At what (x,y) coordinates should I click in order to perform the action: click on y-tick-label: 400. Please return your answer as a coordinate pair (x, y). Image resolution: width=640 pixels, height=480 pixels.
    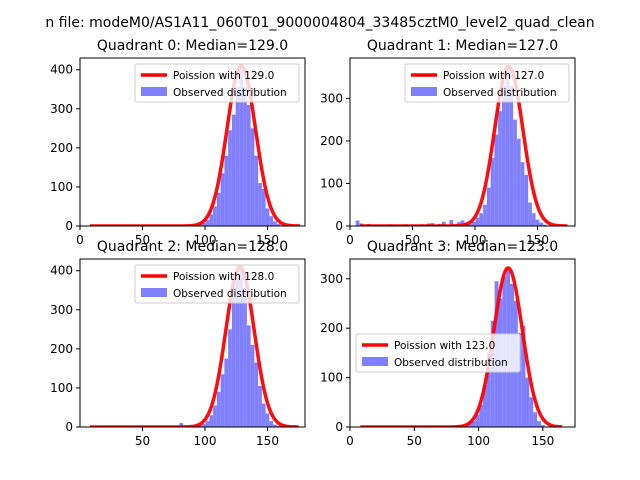
    Looking at the image, I should click on (61, 271).